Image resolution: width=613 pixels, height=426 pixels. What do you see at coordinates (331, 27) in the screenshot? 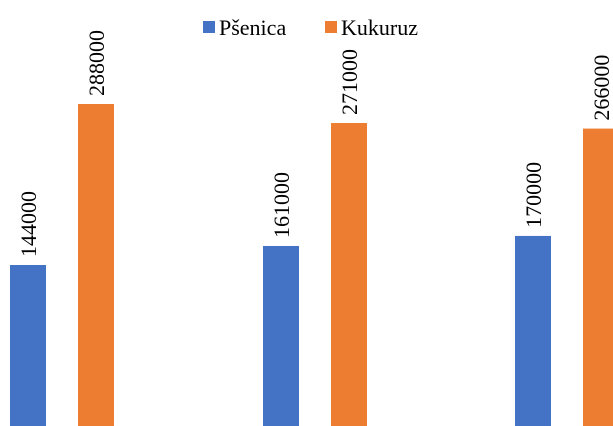
I see `legend-swatch-kukuruz` at bounding box center [331, 27].